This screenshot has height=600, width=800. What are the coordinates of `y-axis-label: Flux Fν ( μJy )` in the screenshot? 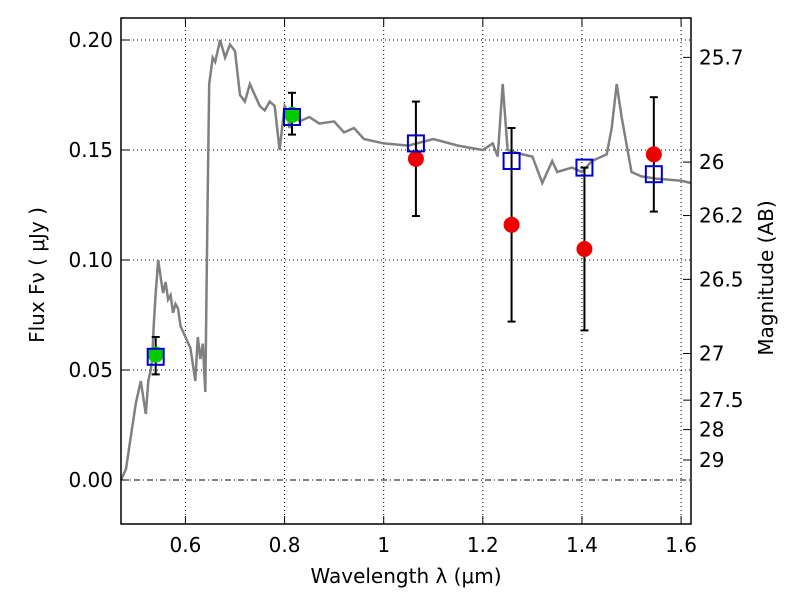 It's located at (37, 275).